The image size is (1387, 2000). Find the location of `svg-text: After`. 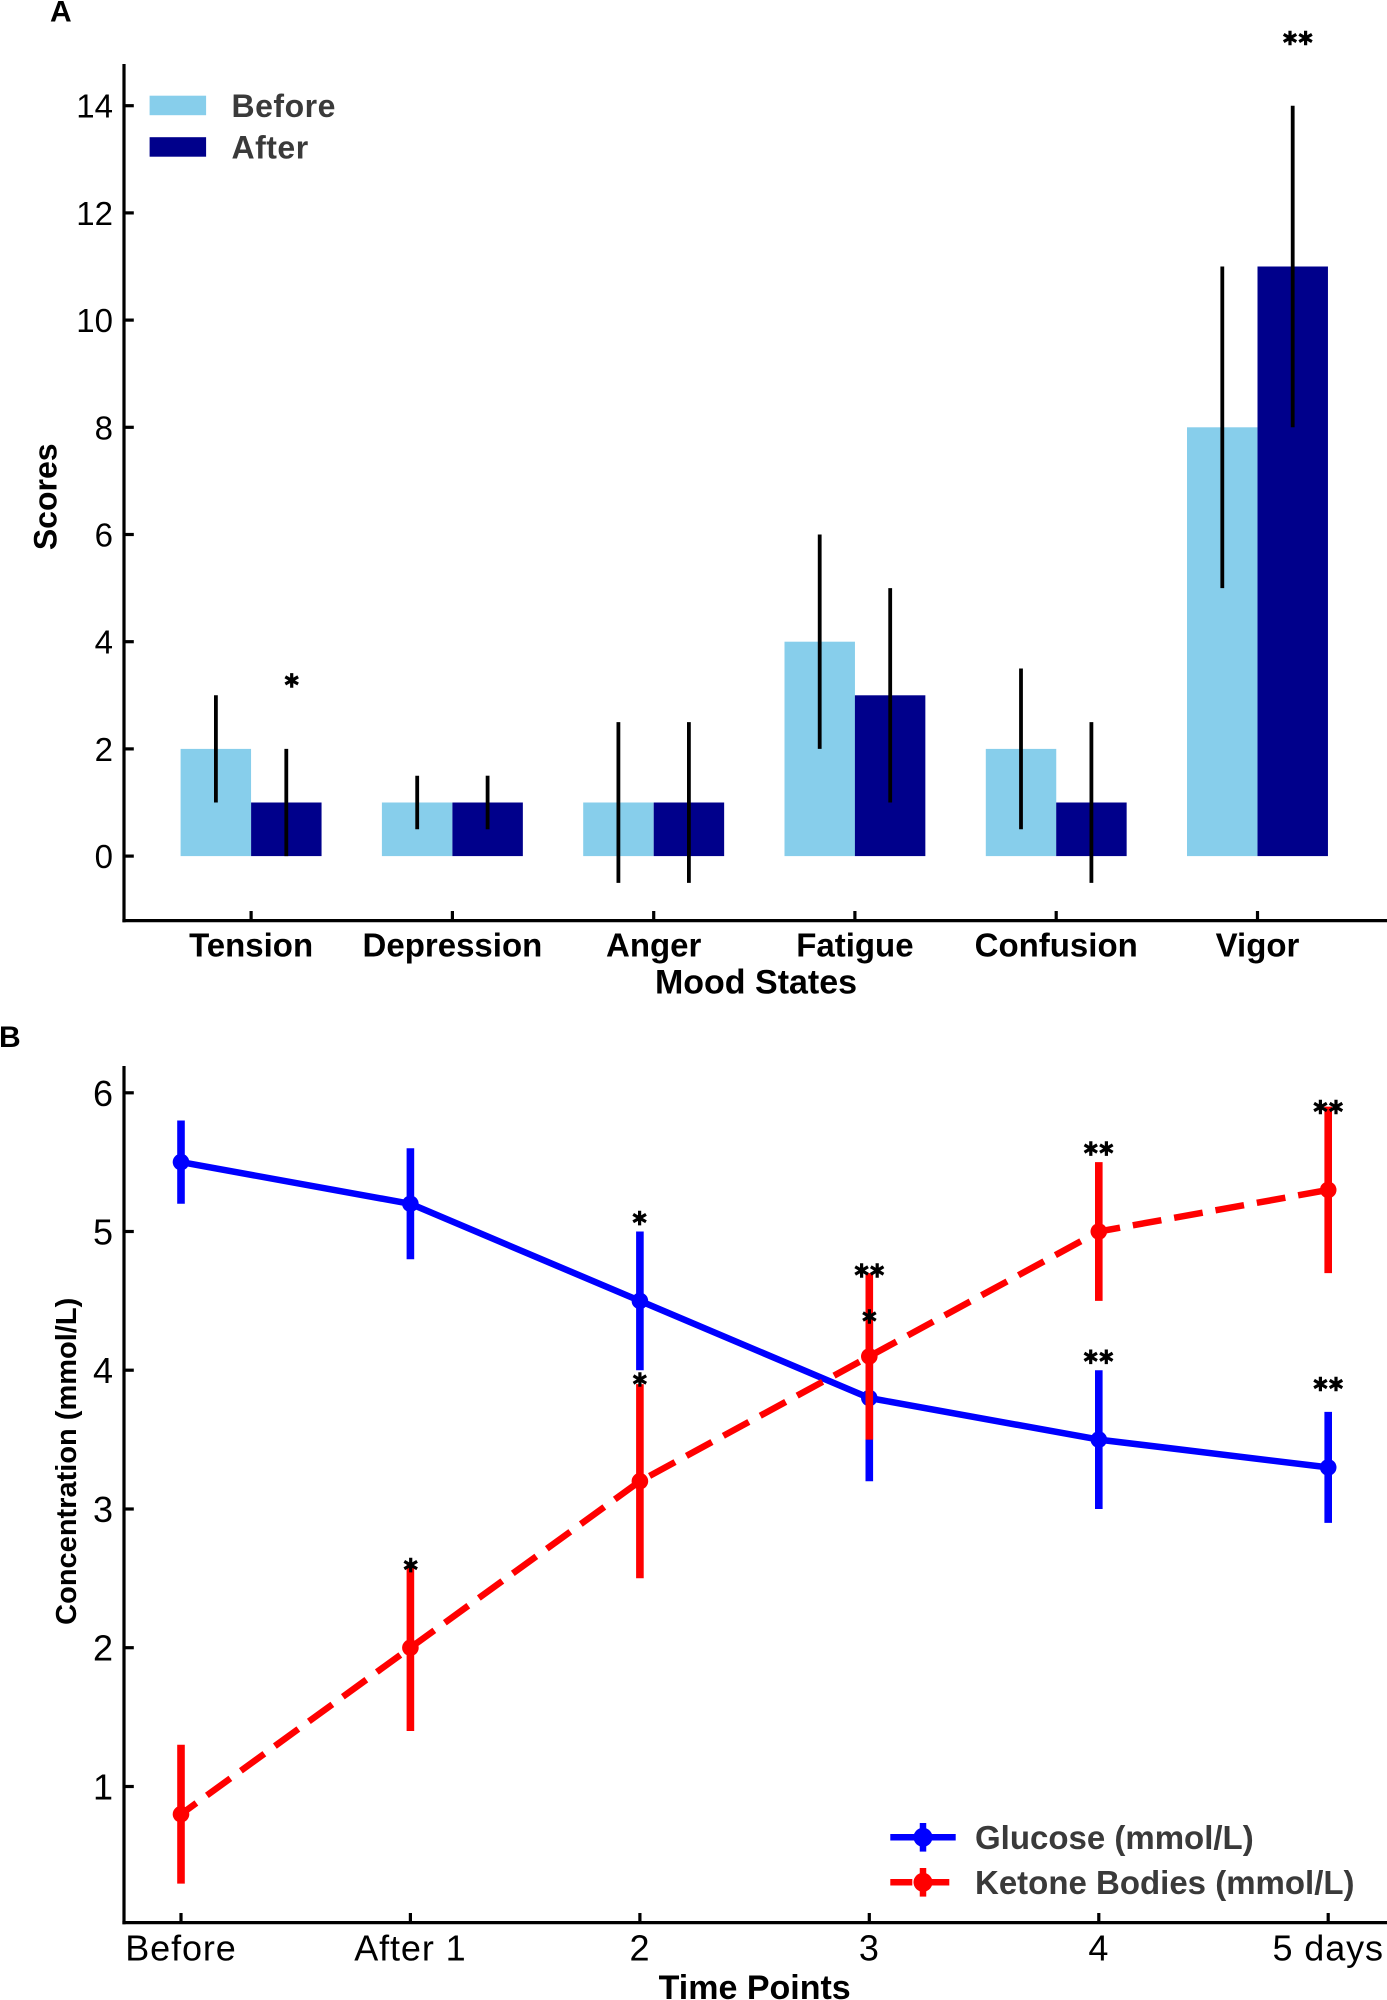

svg-text: After is located at coordinates (270, 148).